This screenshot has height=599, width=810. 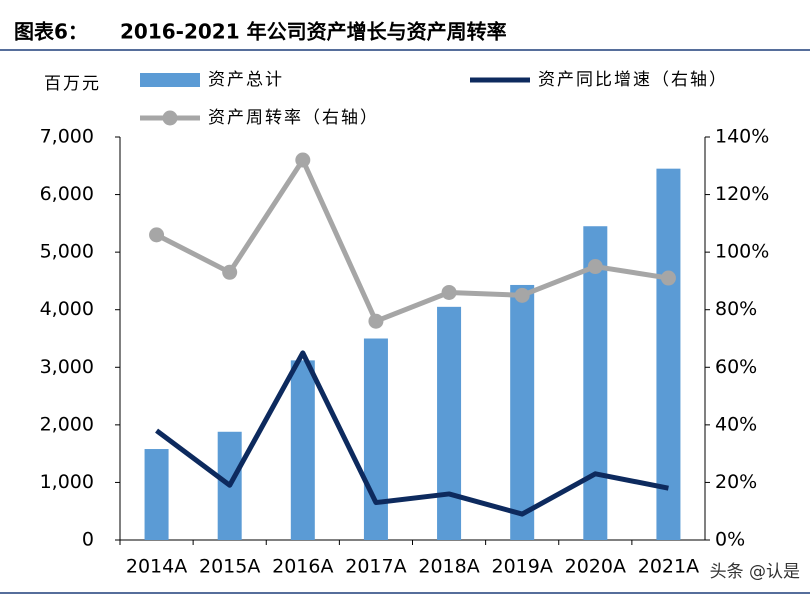 I want to click on y-axis-unit: 百万元, so click(x=72, y=84).